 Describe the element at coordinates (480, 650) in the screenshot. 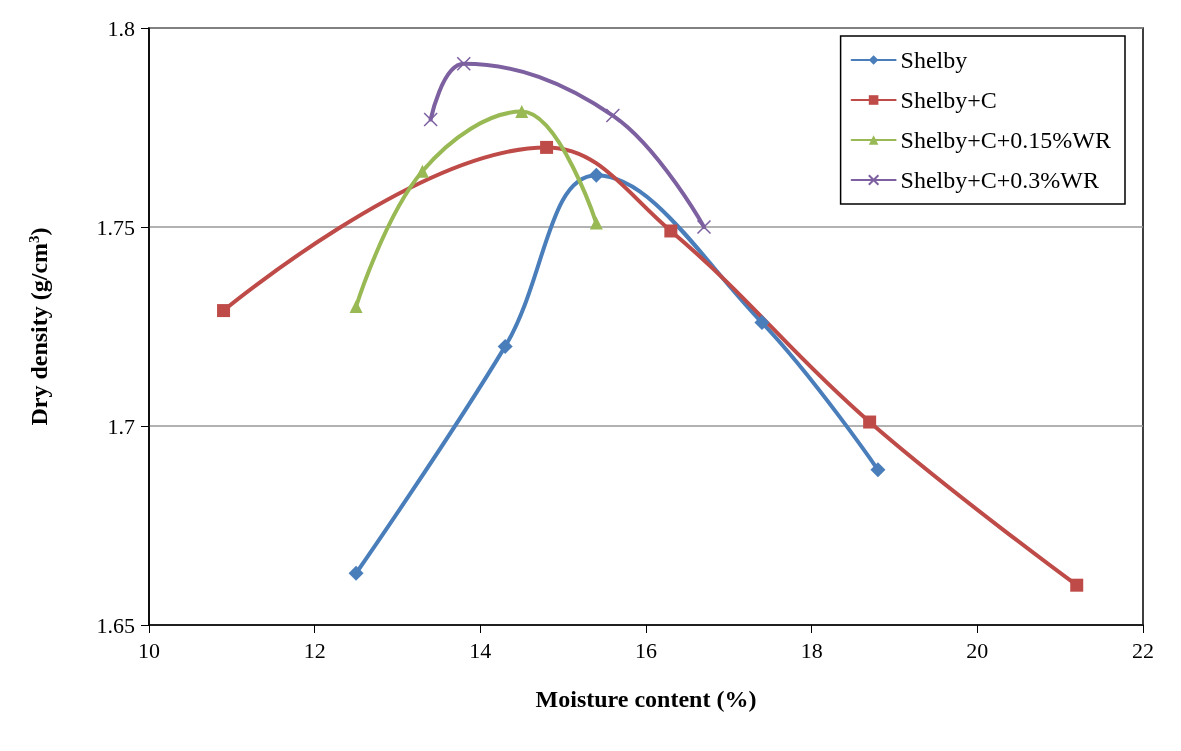

I see `x-tick-label: 14` at that location.